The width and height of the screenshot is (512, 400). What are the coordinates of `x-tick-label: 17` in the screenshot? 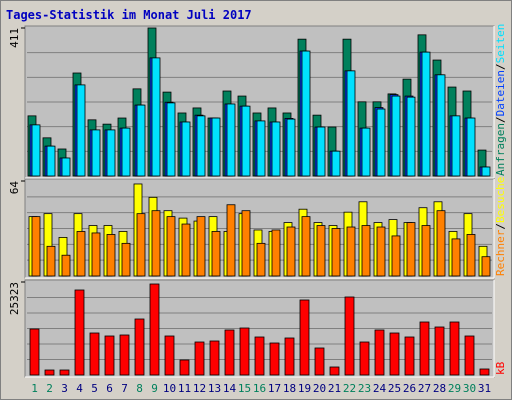 It's located at (274, 388).